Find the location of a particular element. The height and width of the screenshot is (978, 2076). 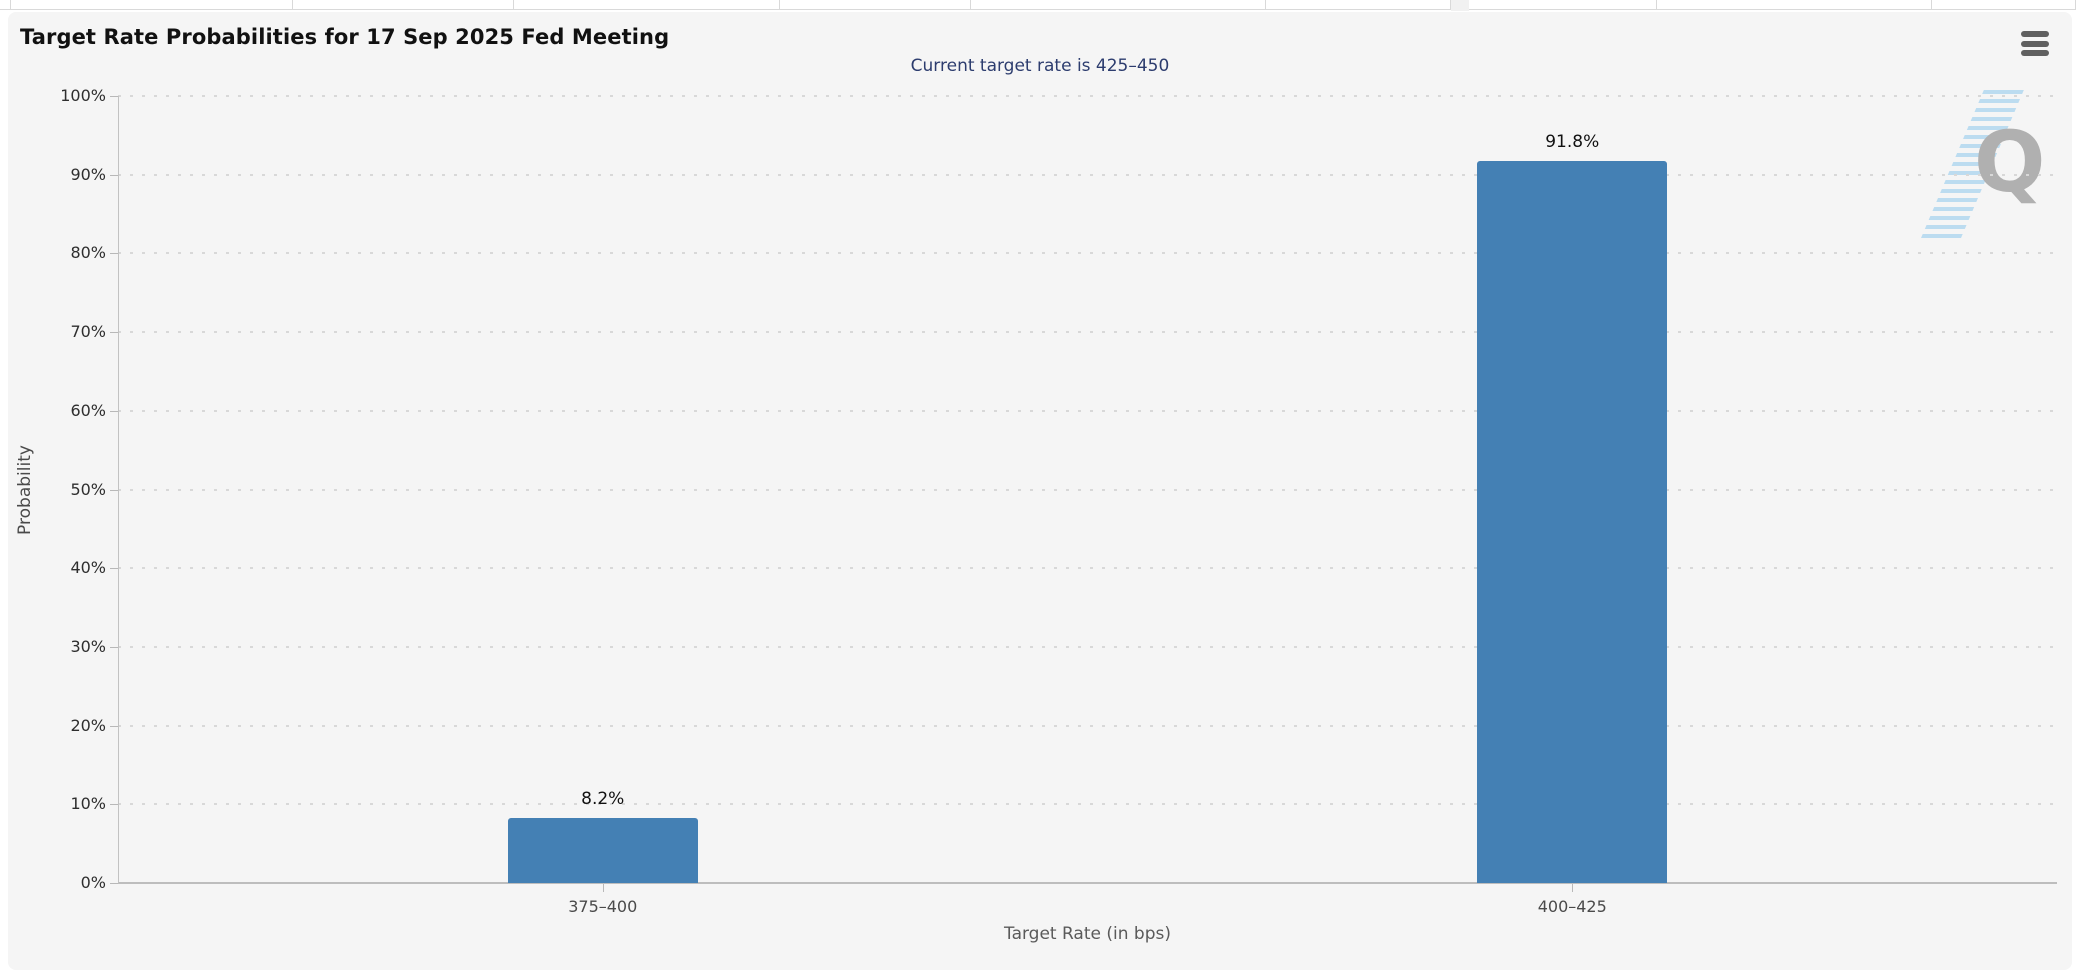

y-axis-line is located at coordinates (118, 489).